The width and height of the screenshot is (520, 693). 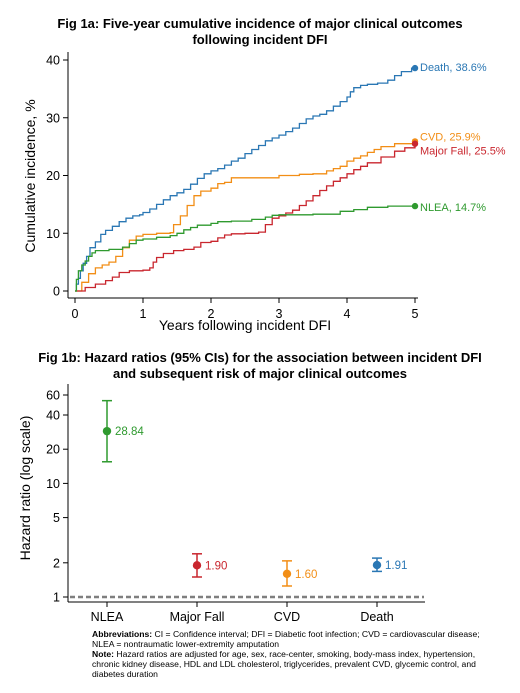 What do you see at coordinates (245, 309) in the screenshot?
I see `fig1a-x-ticks: 0 1 2 3 4 5` at bounding box center [245, 309].